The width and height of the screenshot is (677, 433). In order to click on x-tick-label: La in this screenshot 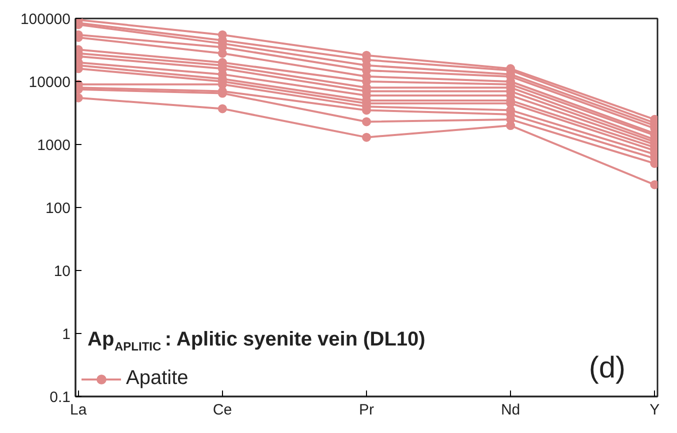, I will do `click(79, 410)`.